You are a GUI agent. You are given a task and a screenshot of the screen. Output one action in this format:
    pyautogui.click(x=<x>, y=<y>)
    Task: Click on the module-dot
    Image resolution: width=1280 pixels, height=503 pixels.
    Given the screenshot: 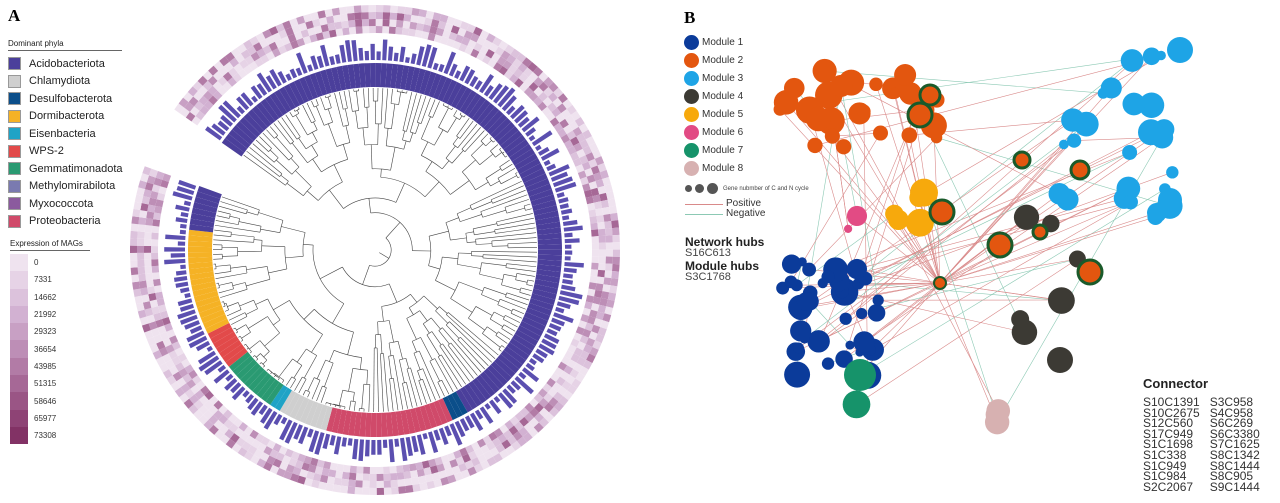 What is the action you would take?
    pyautogui.click(x=691, y=132)
    